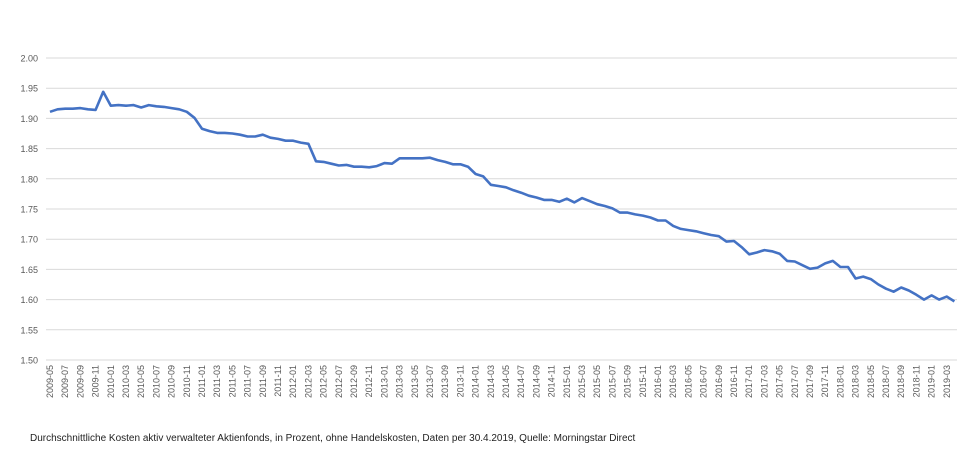 Image resolution: width=960 pixels, height=464 pixels. What do you see at coordinates (29, 300) in the screenshot?
I see `y-tick-label: 1.60` at bounding box center [29, 300].